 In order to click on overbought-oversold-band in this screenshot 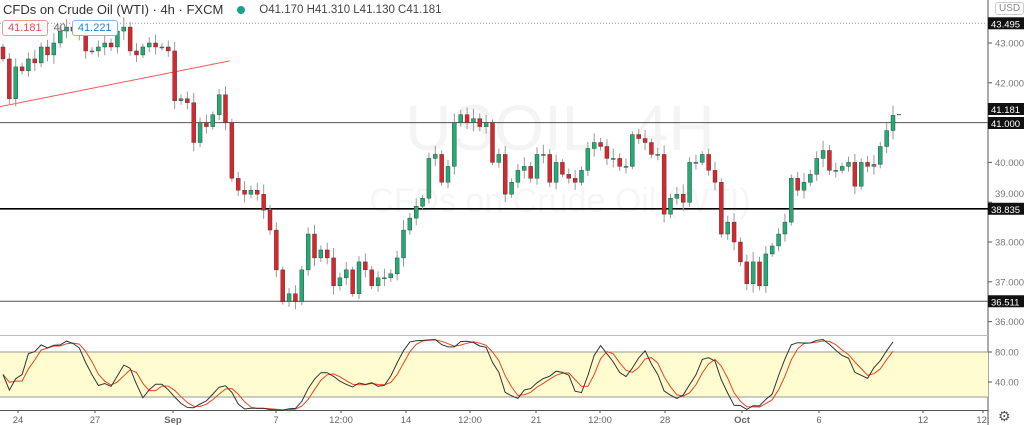, I will do `click(494, 374)`.